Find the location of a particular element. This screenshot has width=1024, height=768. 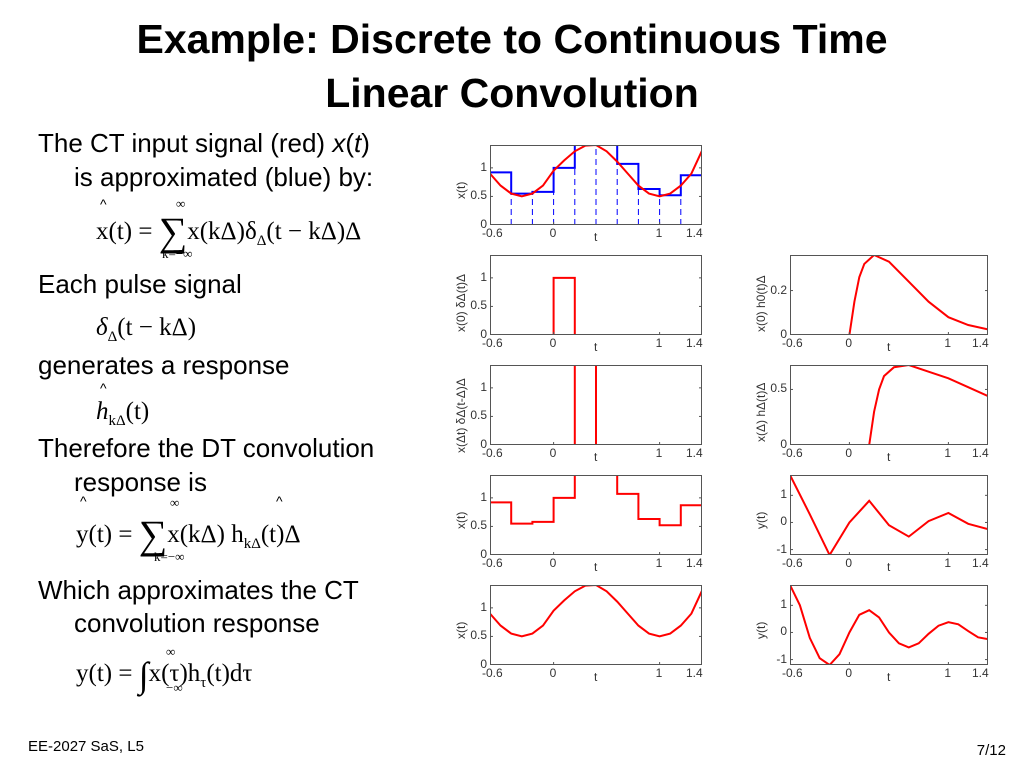

plot-x-approx: -0.6 0 1 1.4 0 0.5 1 t x(t) is located at coordinates (578, 194).